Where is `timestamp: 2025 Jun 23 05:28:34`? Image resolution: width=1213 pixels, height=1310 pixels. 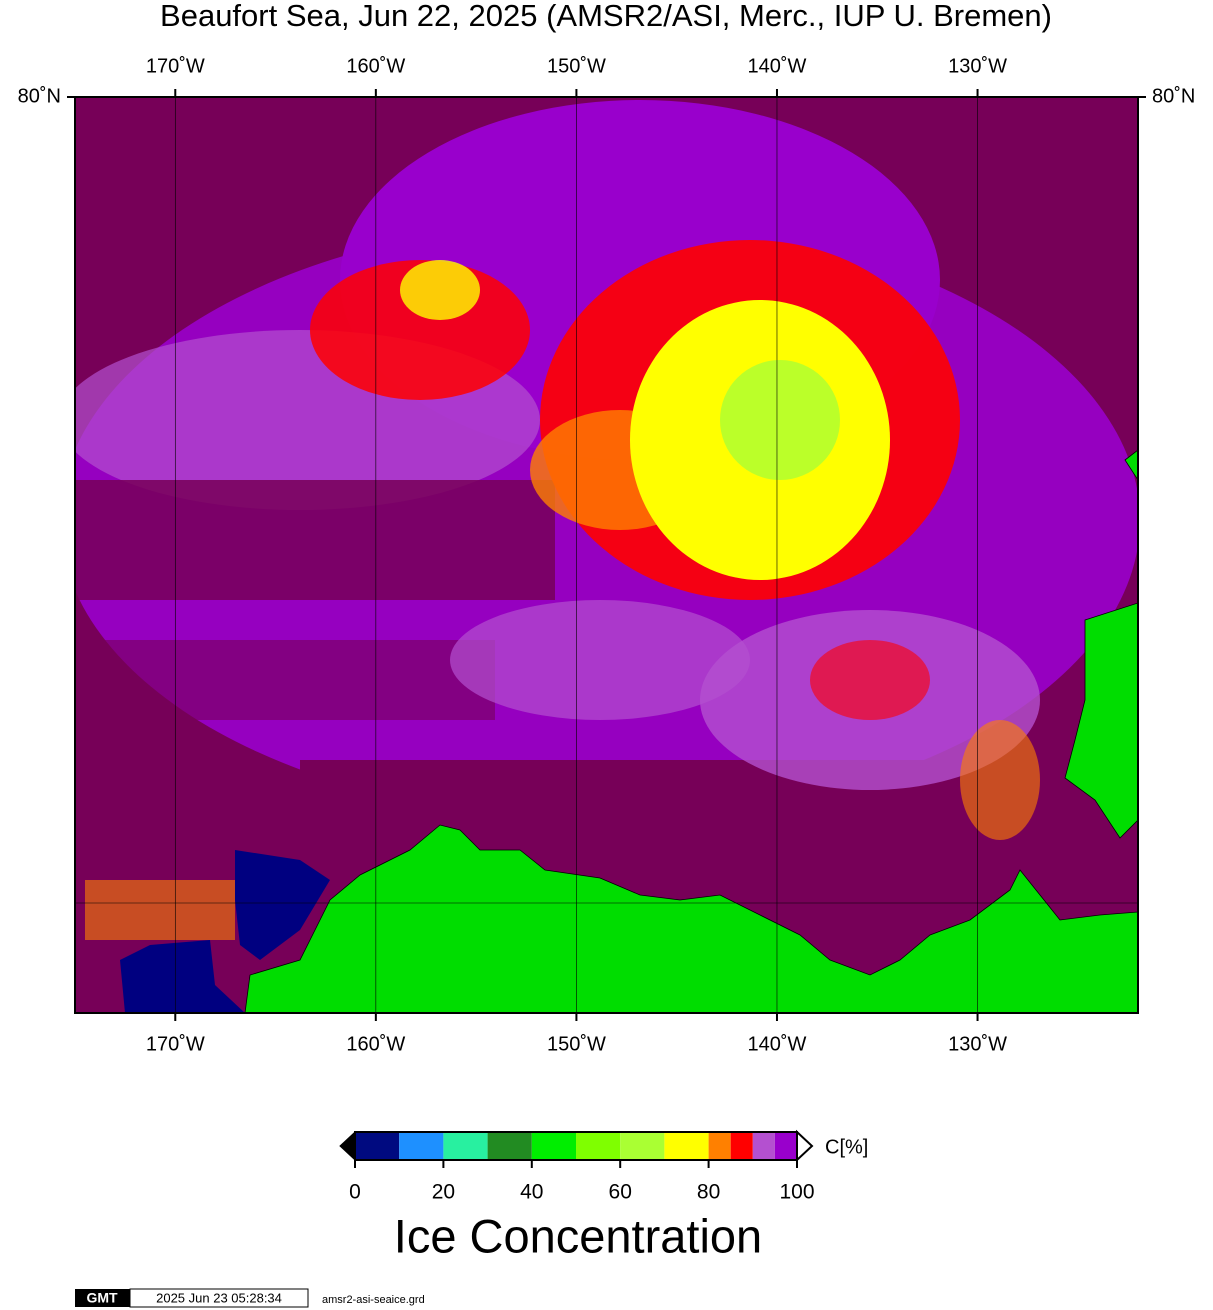
timestamp: 2025 Jun 23 05:28:34 is located at coordinates (219, 1297).